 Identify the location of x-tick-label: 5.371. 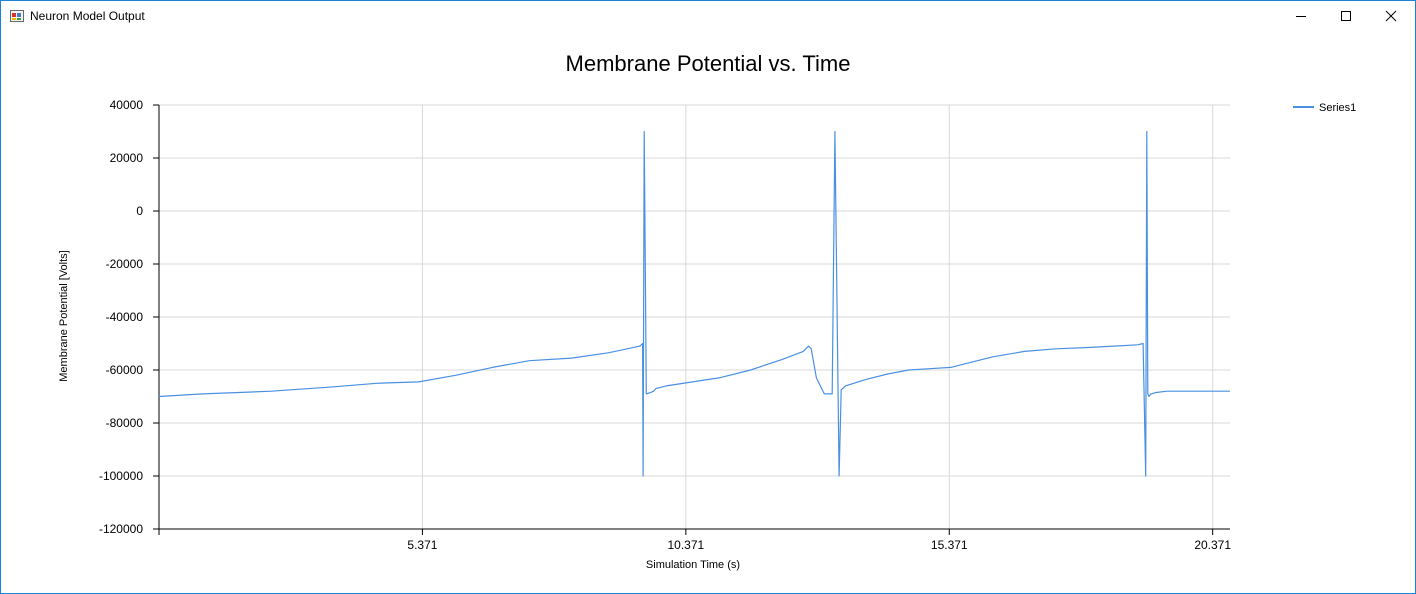
(422, 545).